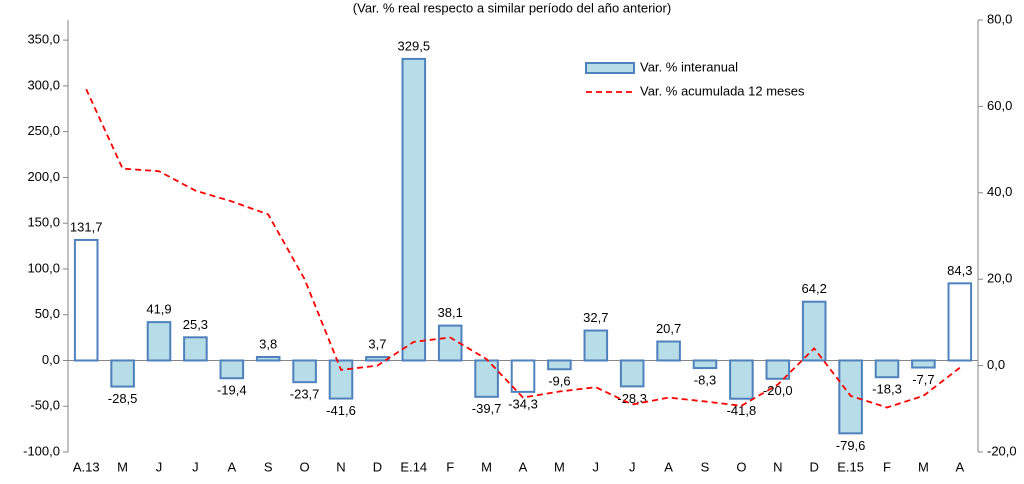  I want to click on data-label: -39,7, so click(487, 408).